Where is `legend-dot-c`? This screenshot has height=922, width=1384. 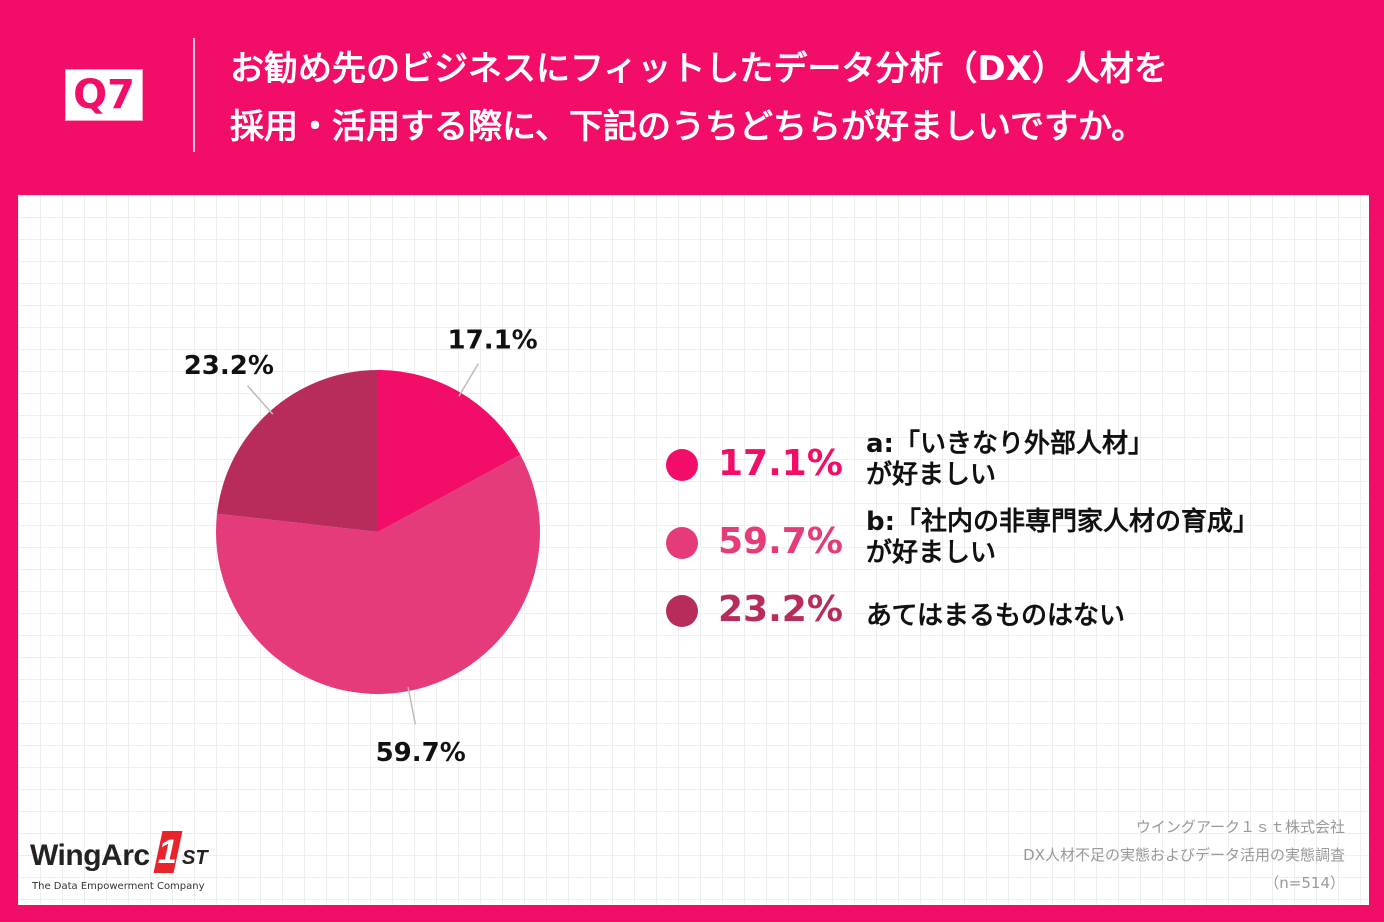 legend-dot-c is located at coordinates (682, 611).